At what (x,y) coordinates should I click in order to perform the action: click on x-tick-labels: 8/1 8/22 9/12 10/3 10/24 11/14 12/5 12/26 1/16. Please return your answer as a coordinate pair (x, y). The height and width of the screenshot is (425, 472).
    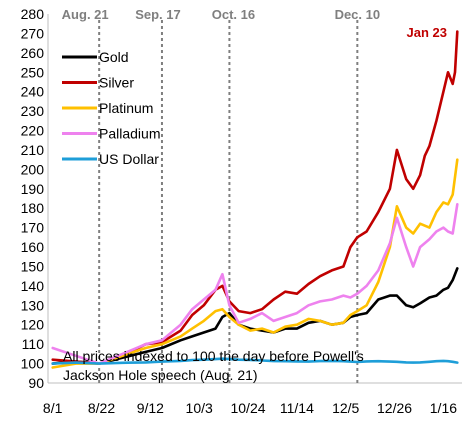
    Looking at the image, I should click on (250, 408).